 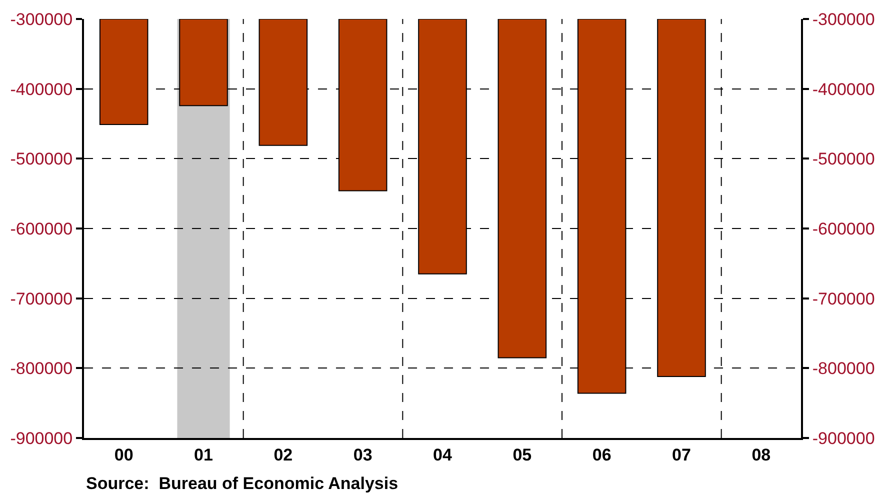 I want to click on y-tick-label: -700000, so click(x=41, y=298).